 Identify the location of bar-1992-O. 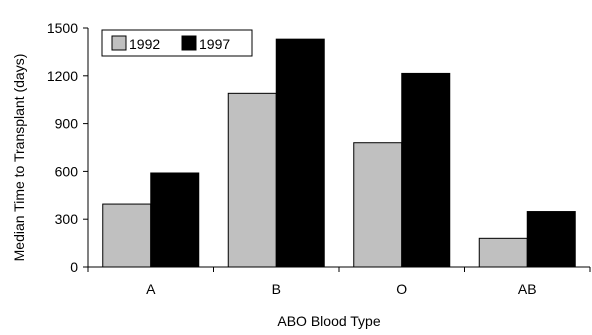
(378, 205).